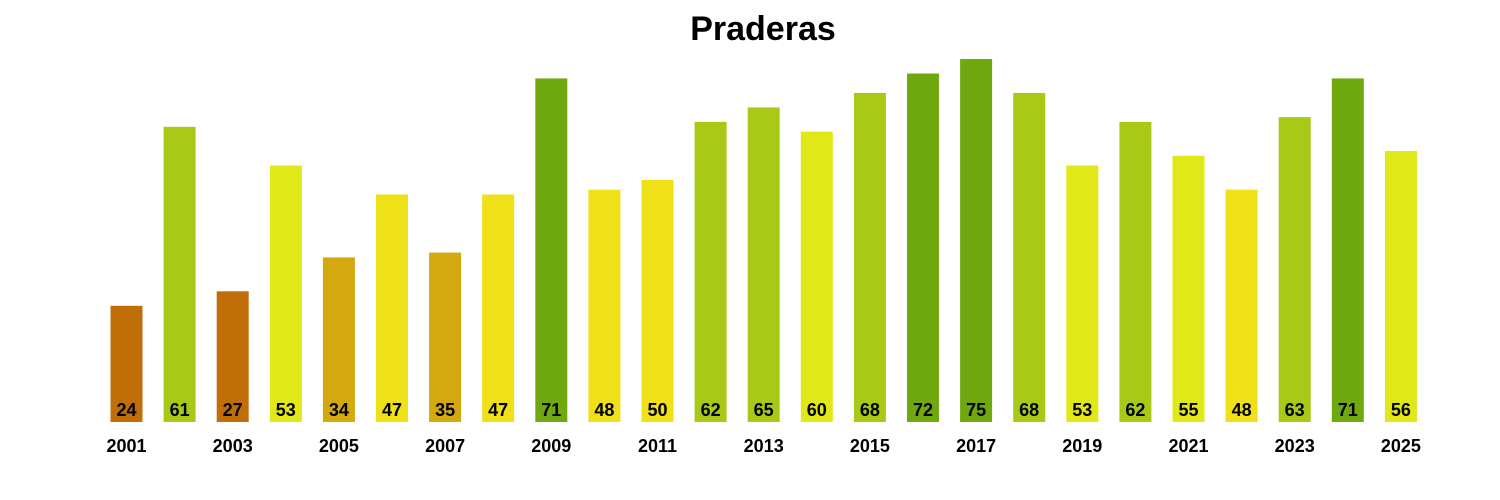 This screenshot has width=1500, height=500. I want to click on x-tick-label-2015: 2015, so click(870, 446).